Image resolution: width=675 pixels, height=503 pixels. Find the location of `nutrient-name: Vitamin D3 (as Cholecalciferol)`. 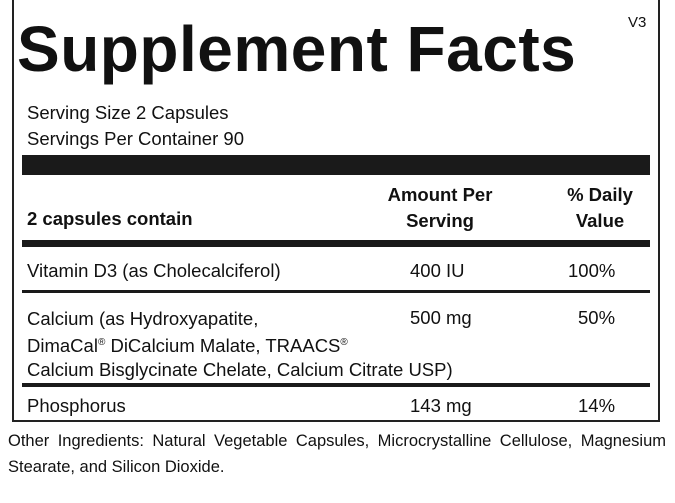

nutrient-name: Vitamin D3 (as Cholecalciferol) is located at coordinates (154, 270).